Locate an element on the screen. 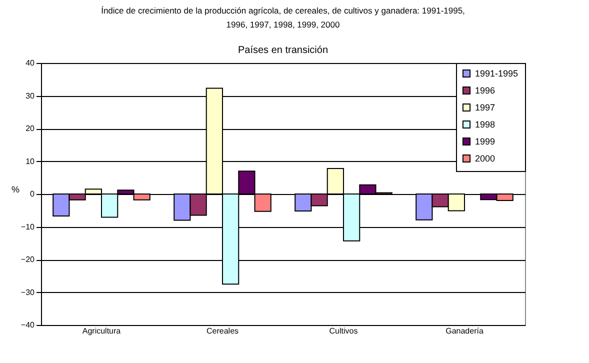 The height and width of the screenshot is (363, 589). y-tick-label: −10 is located at coordinates (28, 227).